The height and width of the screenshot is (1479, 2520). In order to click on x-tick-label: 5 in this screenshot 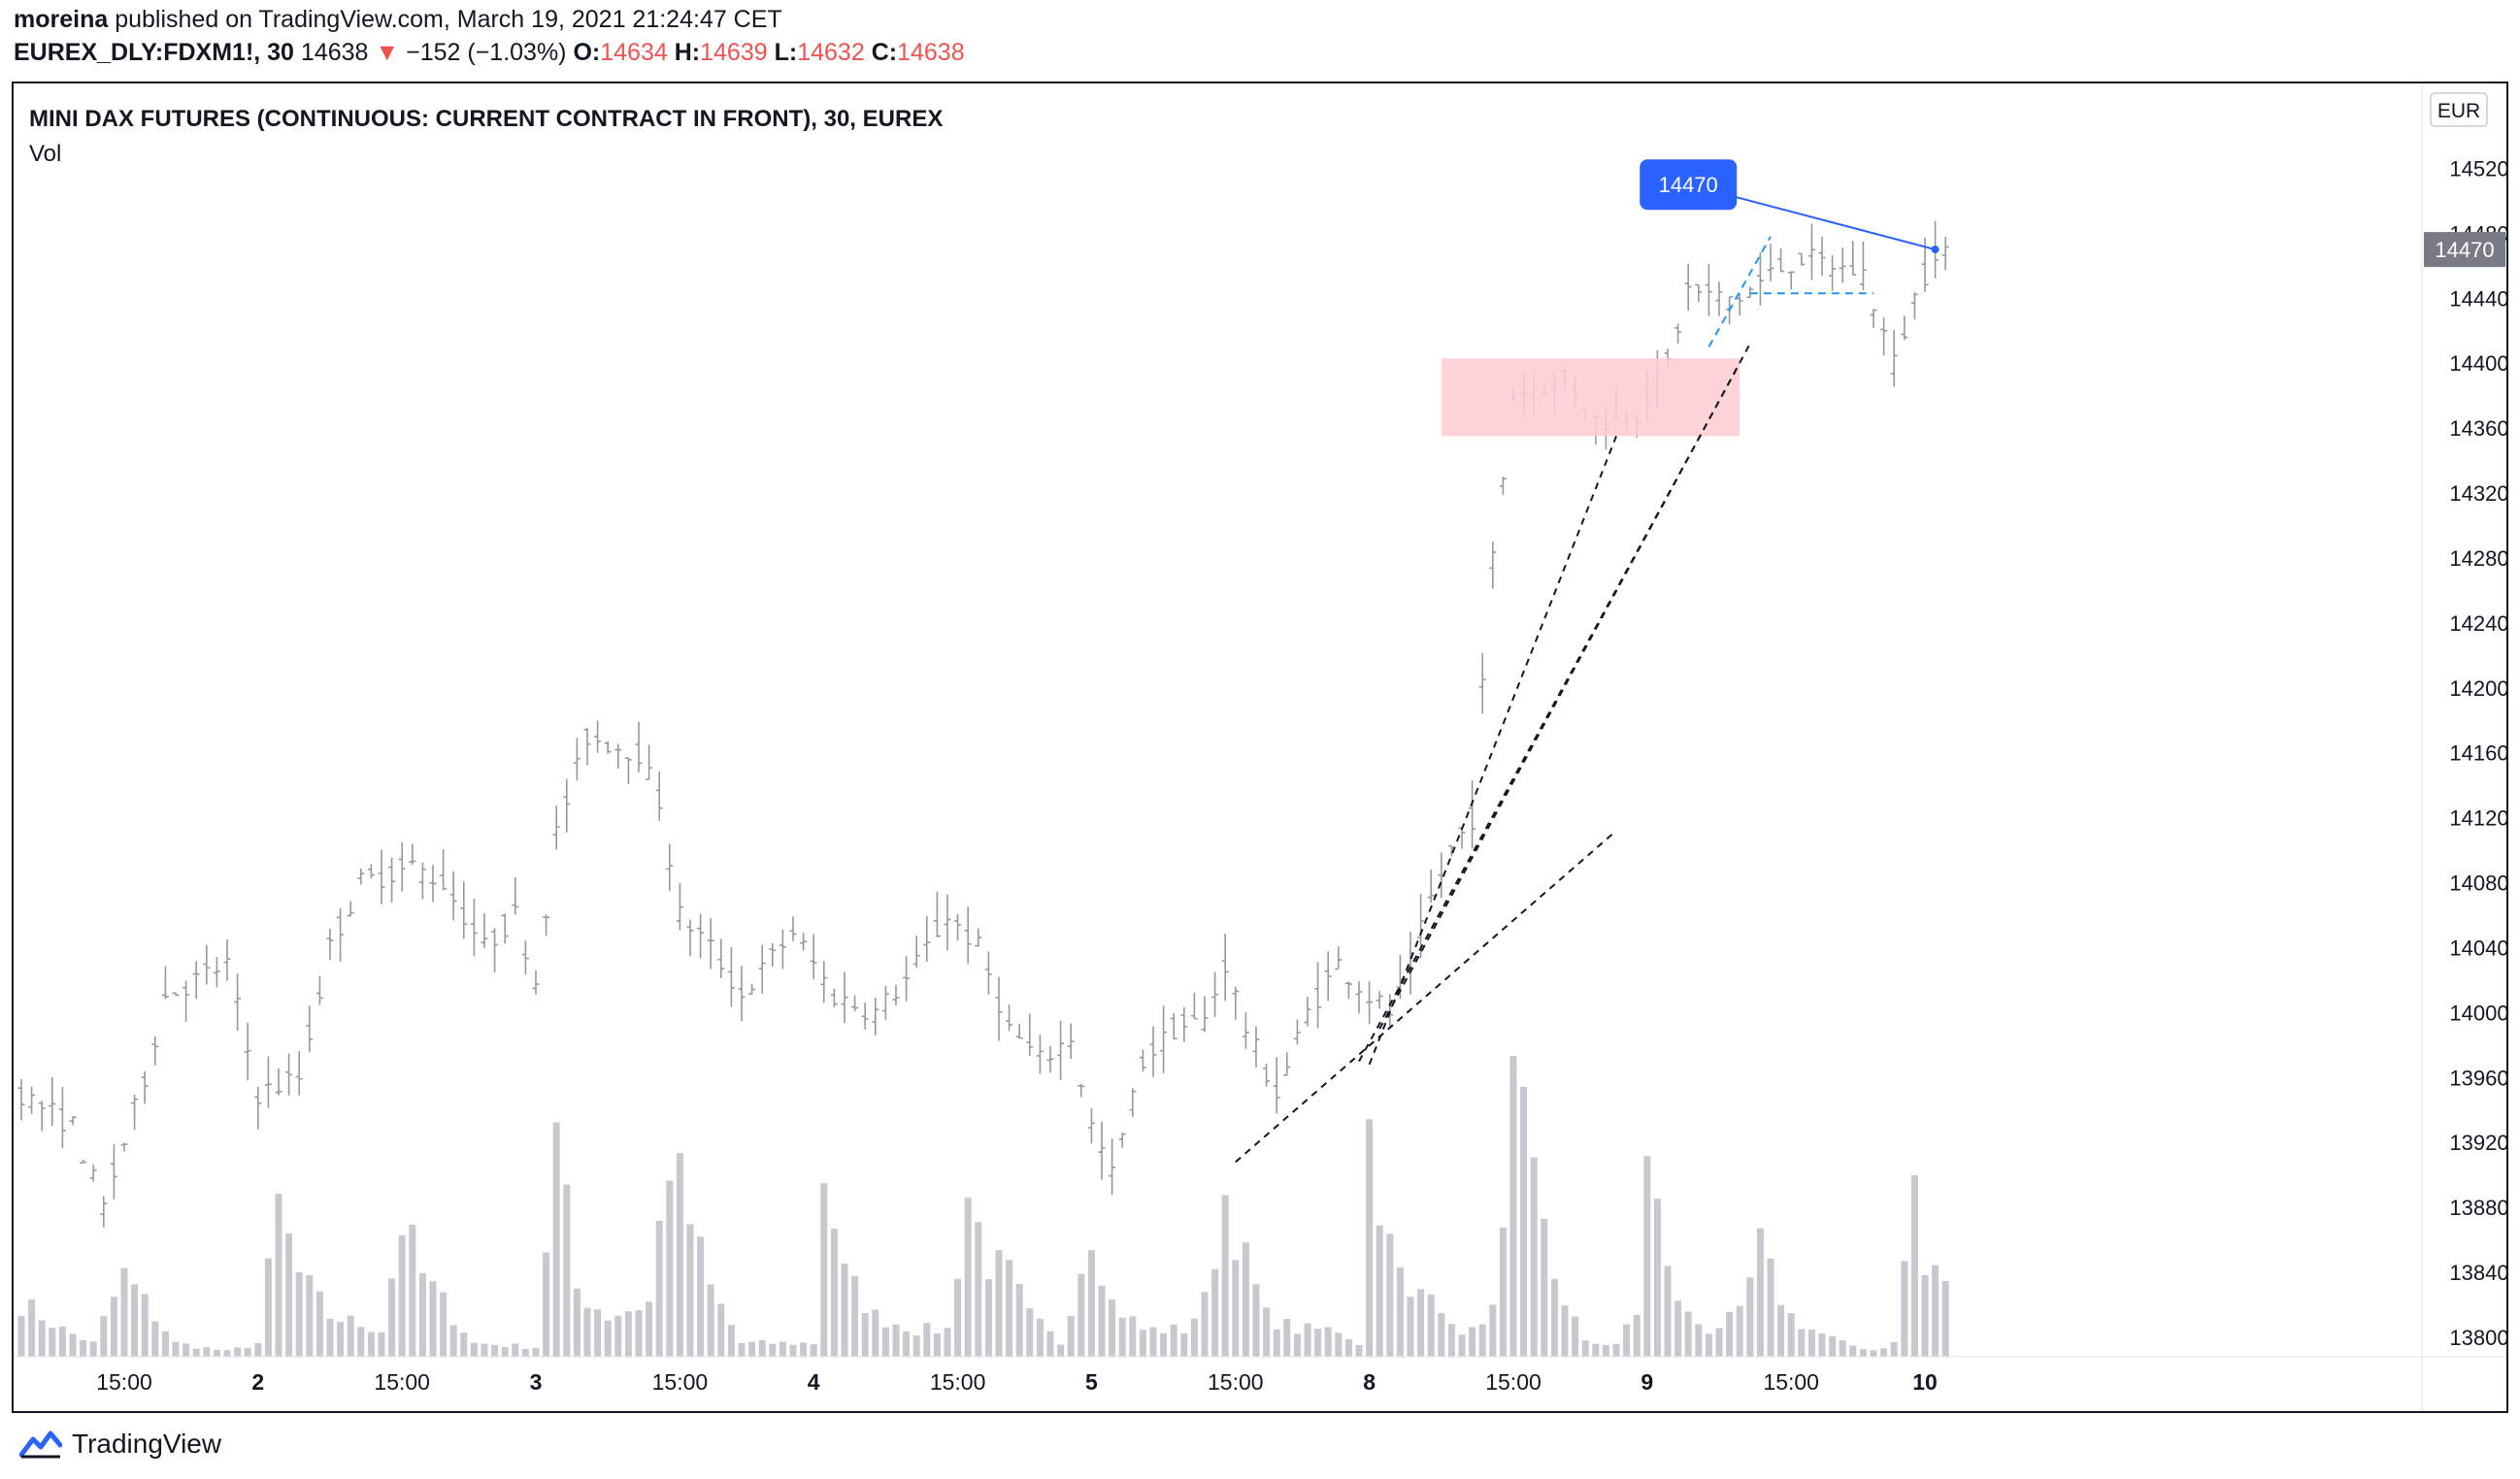, I will do `click(1091, 1382)`.